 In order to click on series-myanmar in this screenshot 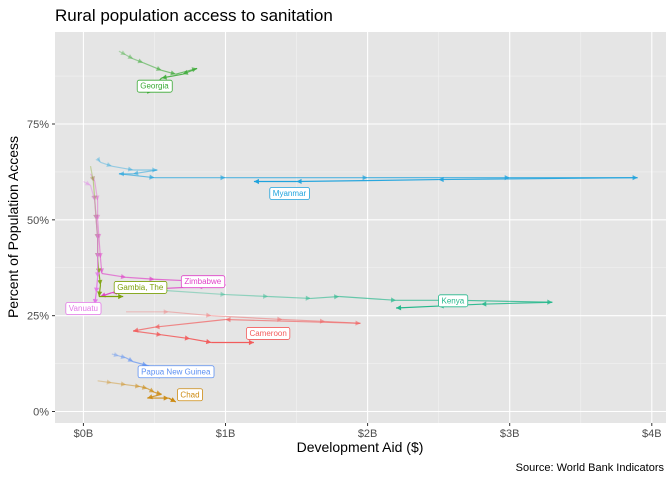, I will do `click(366, 170)`.